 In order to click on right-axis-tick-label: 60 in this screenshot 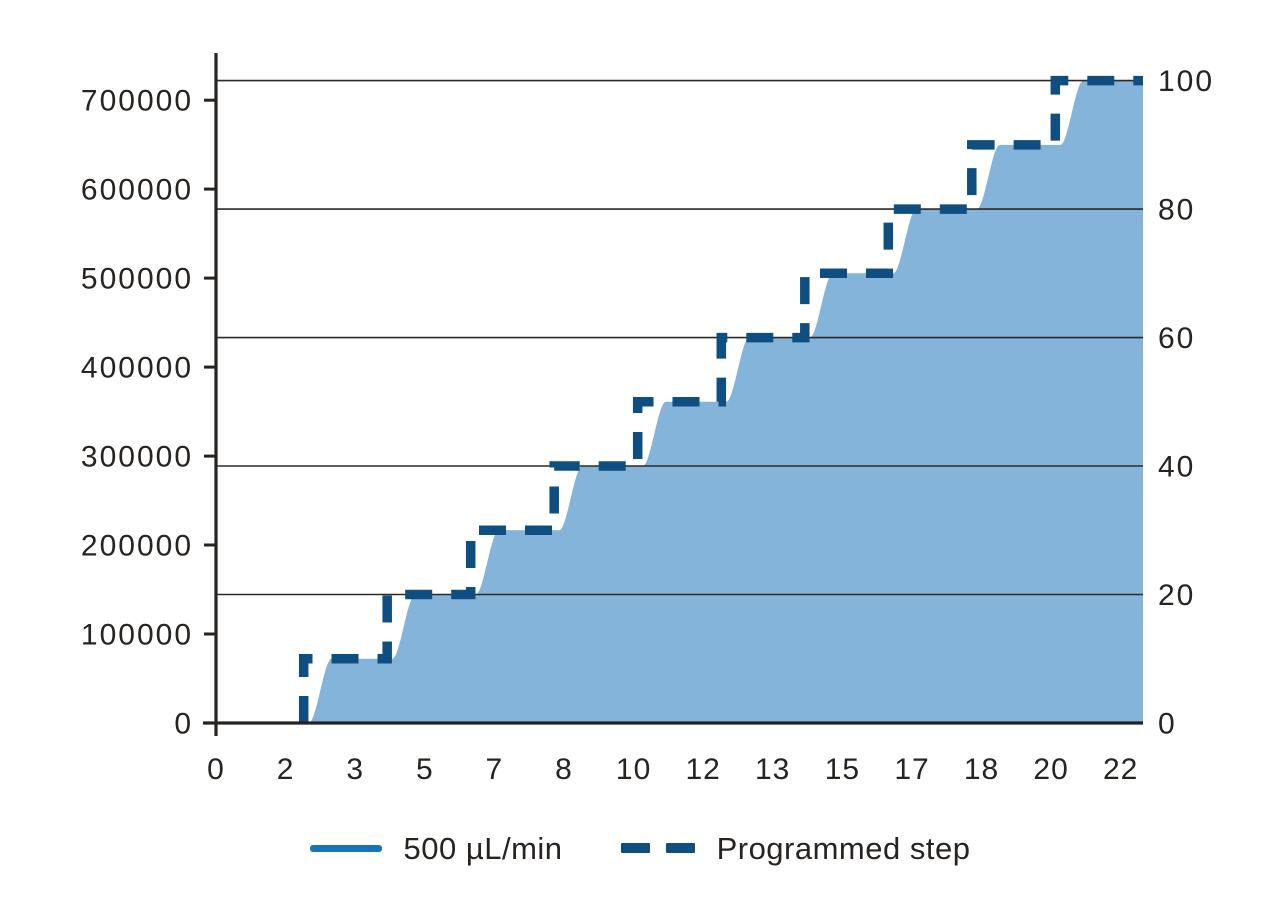, I will do `click(1176, 338)`.